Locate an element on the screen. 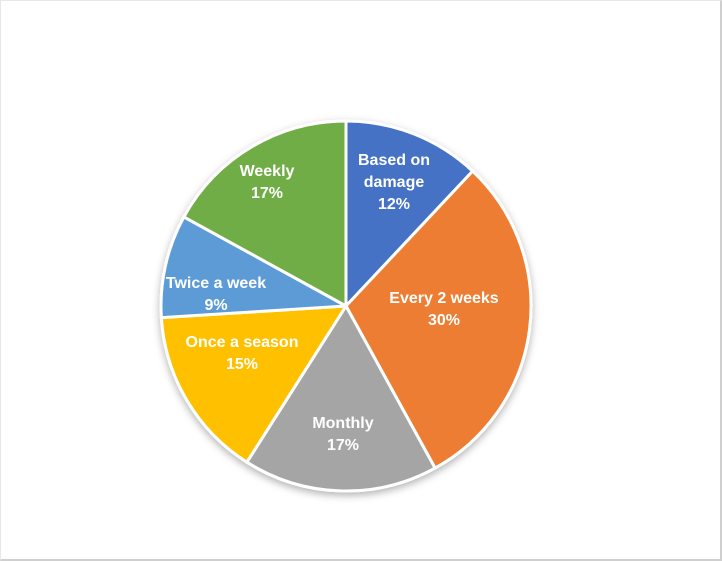 The image size is (722, 561). pie-slice-twice-a-week is located at coordinates (253, 267).